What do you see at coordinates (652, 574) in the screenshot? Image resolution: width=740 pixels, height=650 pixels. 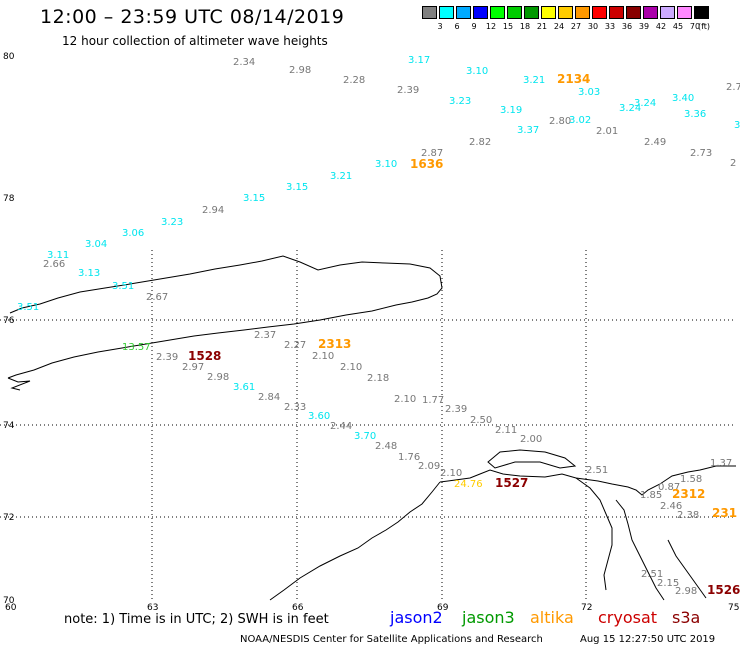 I see `wave-height-label: 2.51` at bounding box center [652, 574].